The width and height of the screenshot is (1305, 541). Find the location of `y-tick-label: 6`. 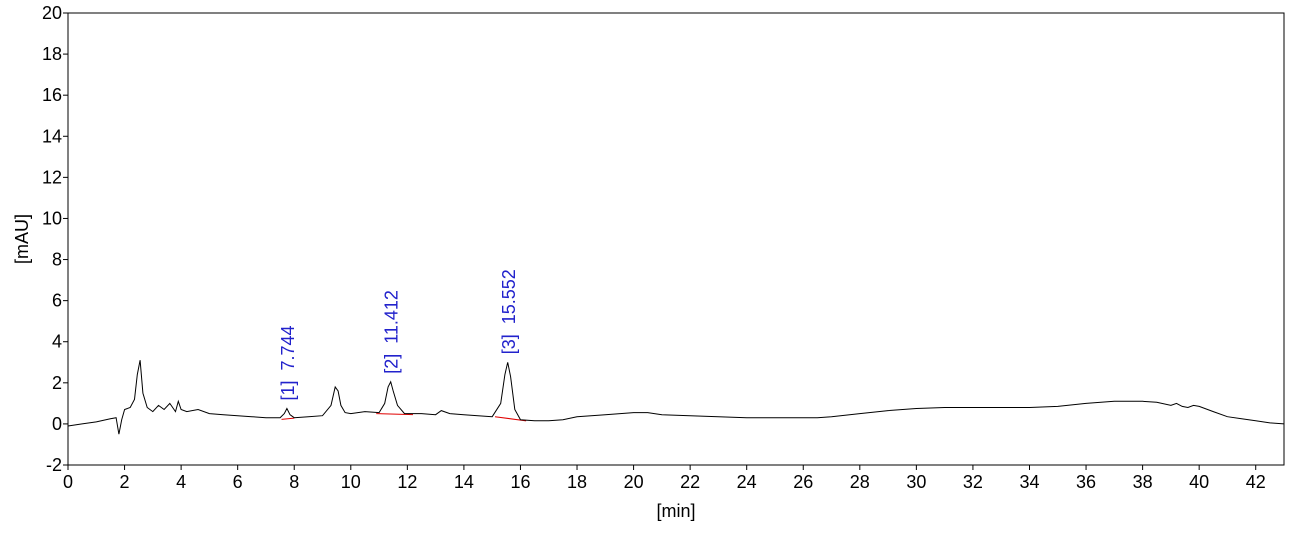

y-tick-label: 6 is located at coordinates (57, 301).